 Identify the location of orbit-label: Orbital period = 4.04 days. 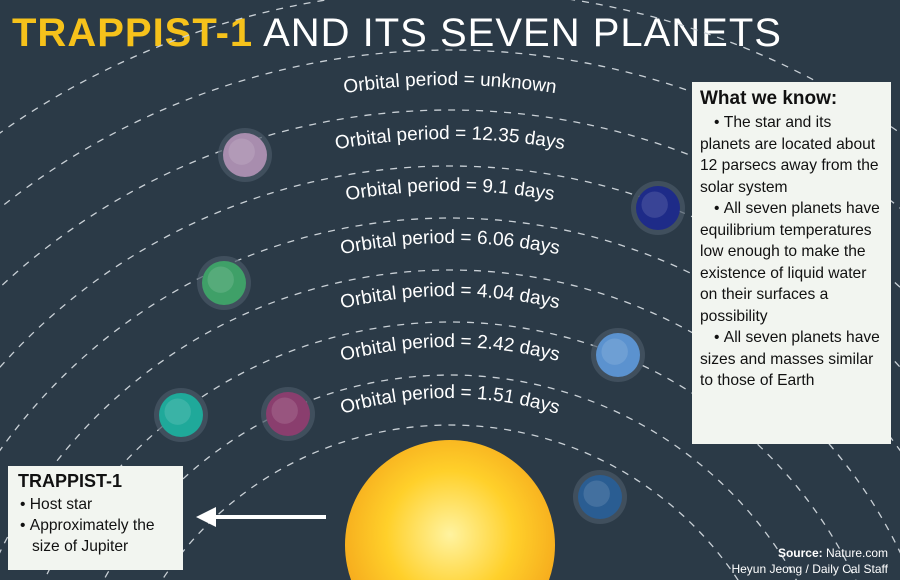
(449, 296).